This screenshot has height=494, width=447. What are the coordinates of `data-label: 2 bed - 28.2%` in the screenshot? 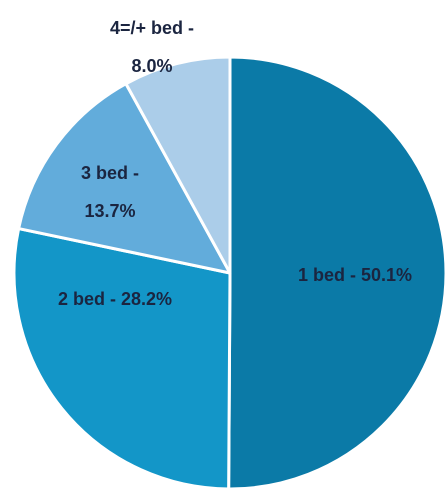 It's located at (115, 299).